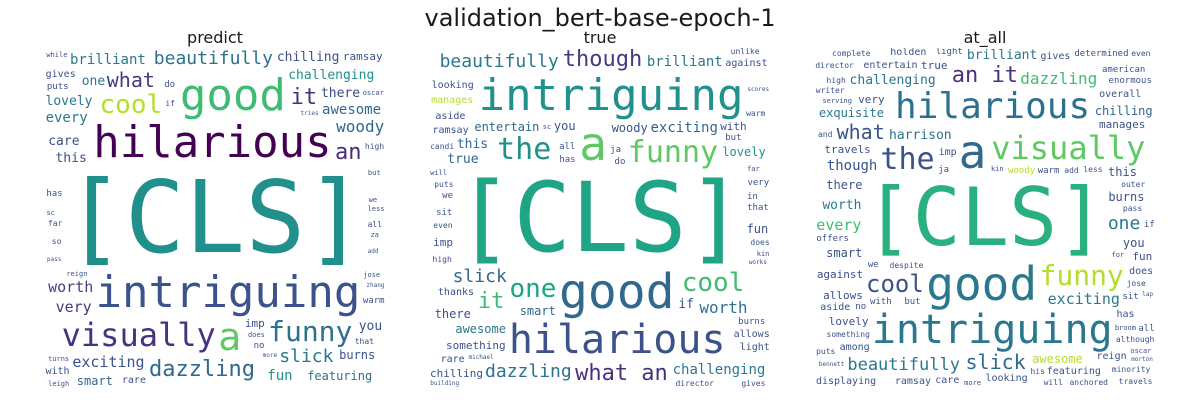 The height and width of the screenshot is (400, 1200). I want to click on word-ramsay: ramsay, so click(362, 56).